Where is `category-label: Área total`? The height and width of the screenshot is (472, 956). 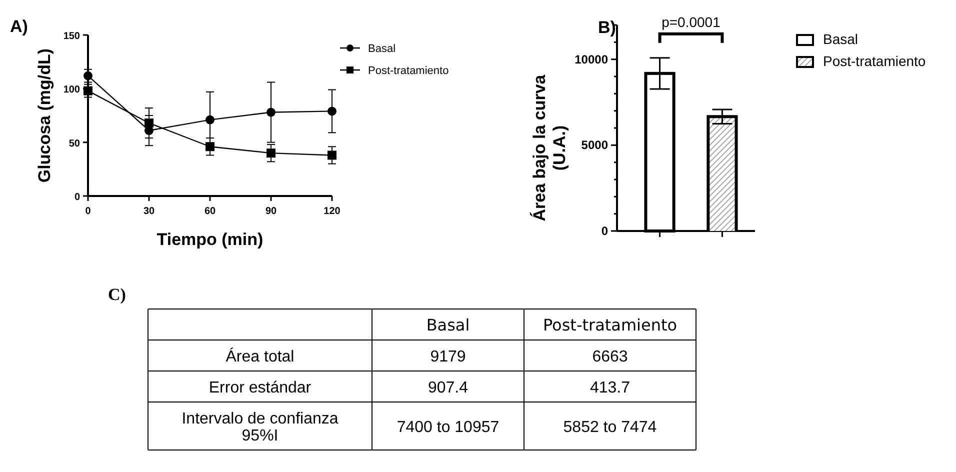
category-label: Área total is located at coordinates (260, 357).